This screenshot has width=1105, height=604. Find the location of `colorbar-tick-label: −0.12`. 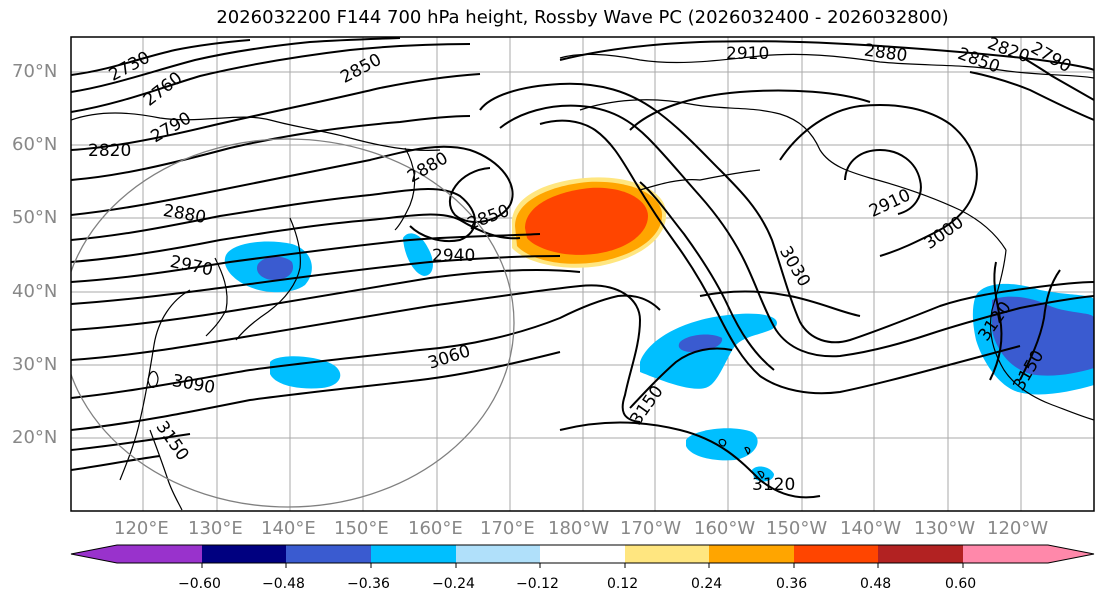

colorbar-tick-label: −0.12 is located at coordinates (537, 584).